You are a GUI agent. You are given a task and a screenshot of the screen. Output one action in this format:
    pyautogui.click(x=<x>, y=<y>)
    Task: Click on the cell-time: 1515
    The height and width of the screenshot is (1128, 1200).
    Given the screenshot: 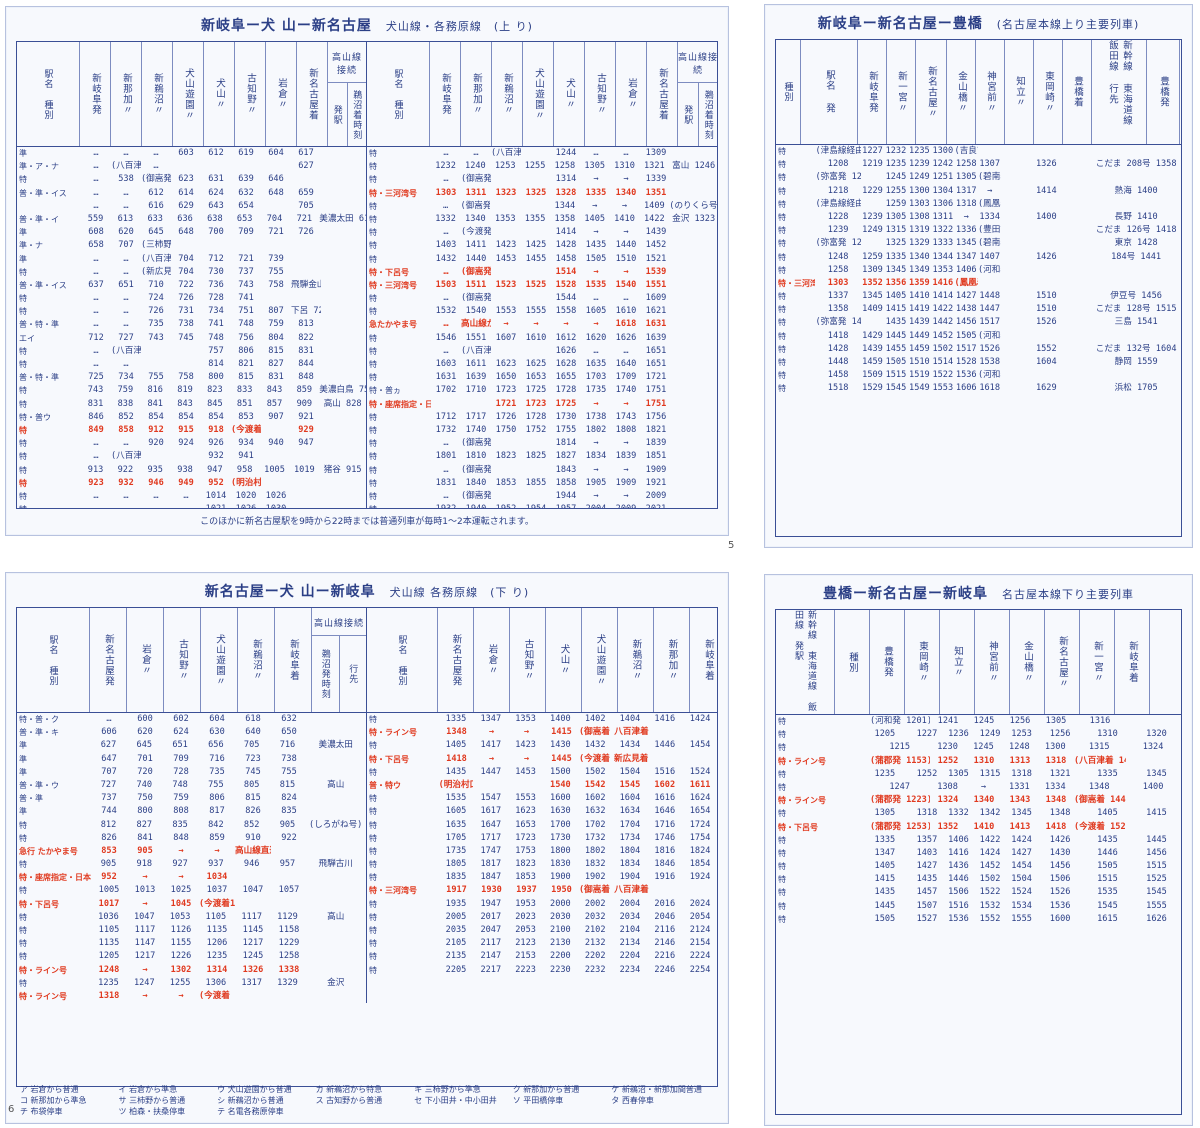 What is the action you would take?
    pyautogui.click(x=1156, y=866)
    